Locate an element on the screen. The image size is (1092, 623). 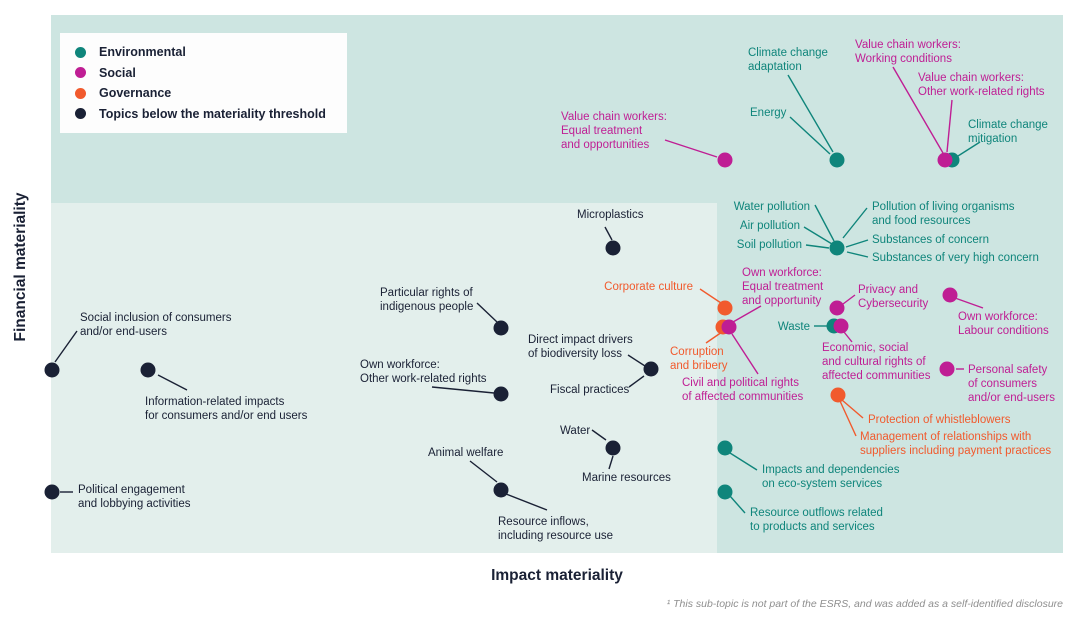
topic-label: Substances of very high concern is located at coordinates (955, 258).